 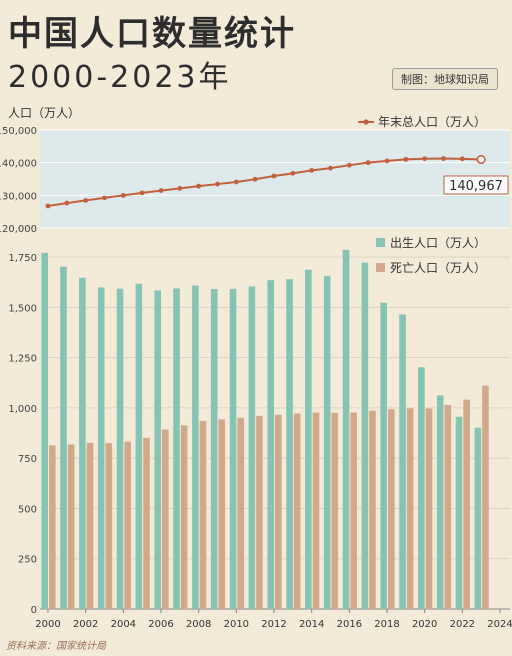 I want to click on xtick-label: 2000, so click(x=47, y=624).